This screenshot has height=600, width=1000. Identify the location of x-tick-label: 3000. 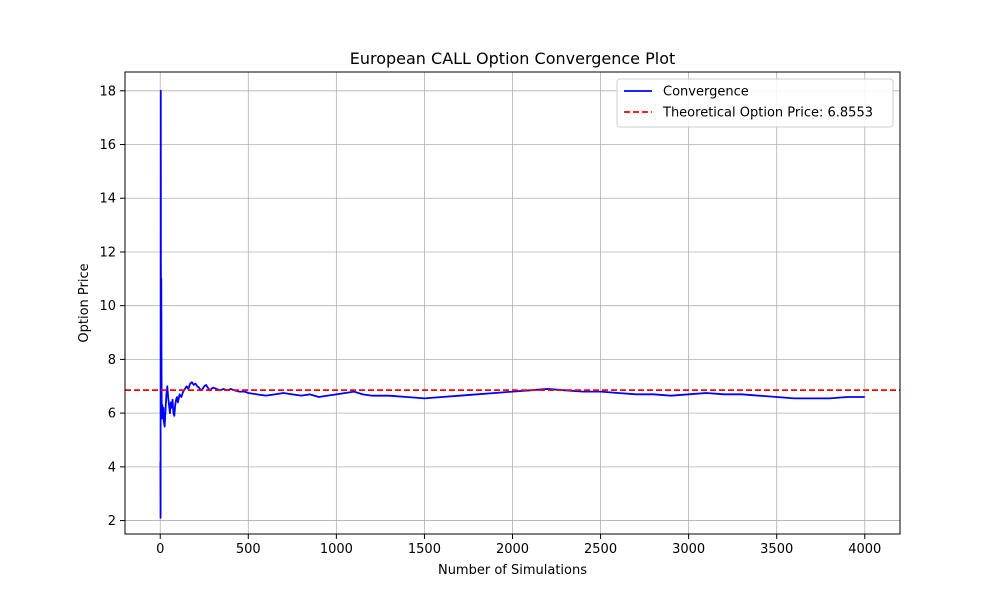
(688, 549).